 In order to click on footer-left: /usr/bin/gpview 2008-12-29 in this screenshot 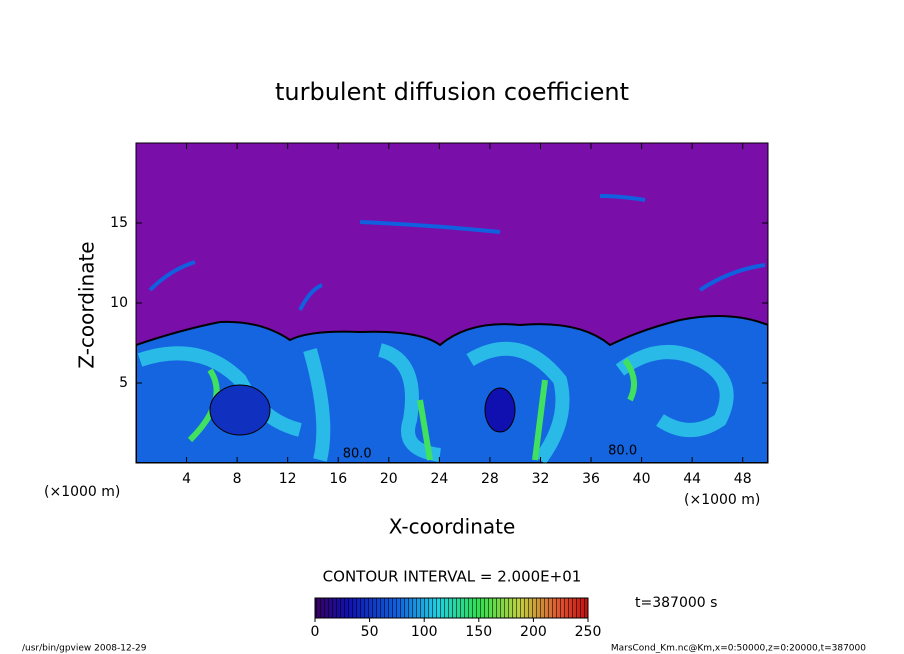, I will do `click(84, 649)`.